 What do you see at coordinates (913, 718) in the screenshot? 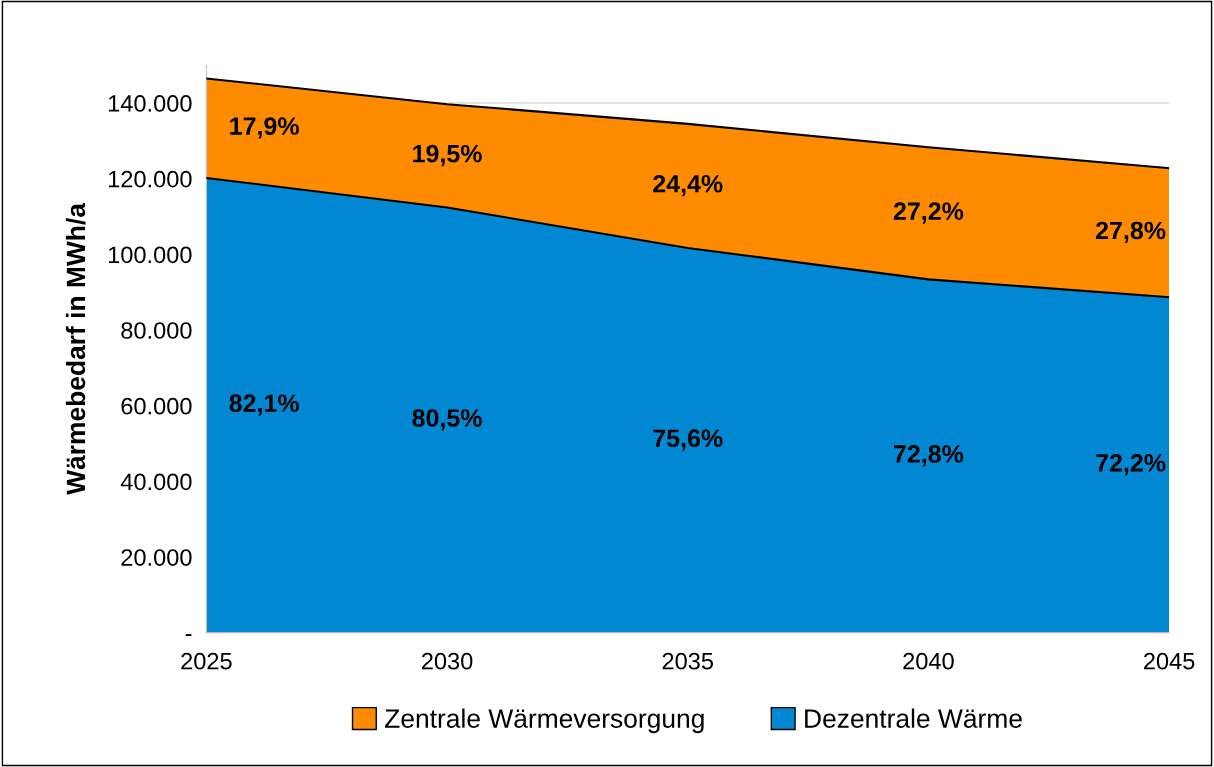
I see `legend-label: Dezentrale Wärme` at bounding box center [913, 718].